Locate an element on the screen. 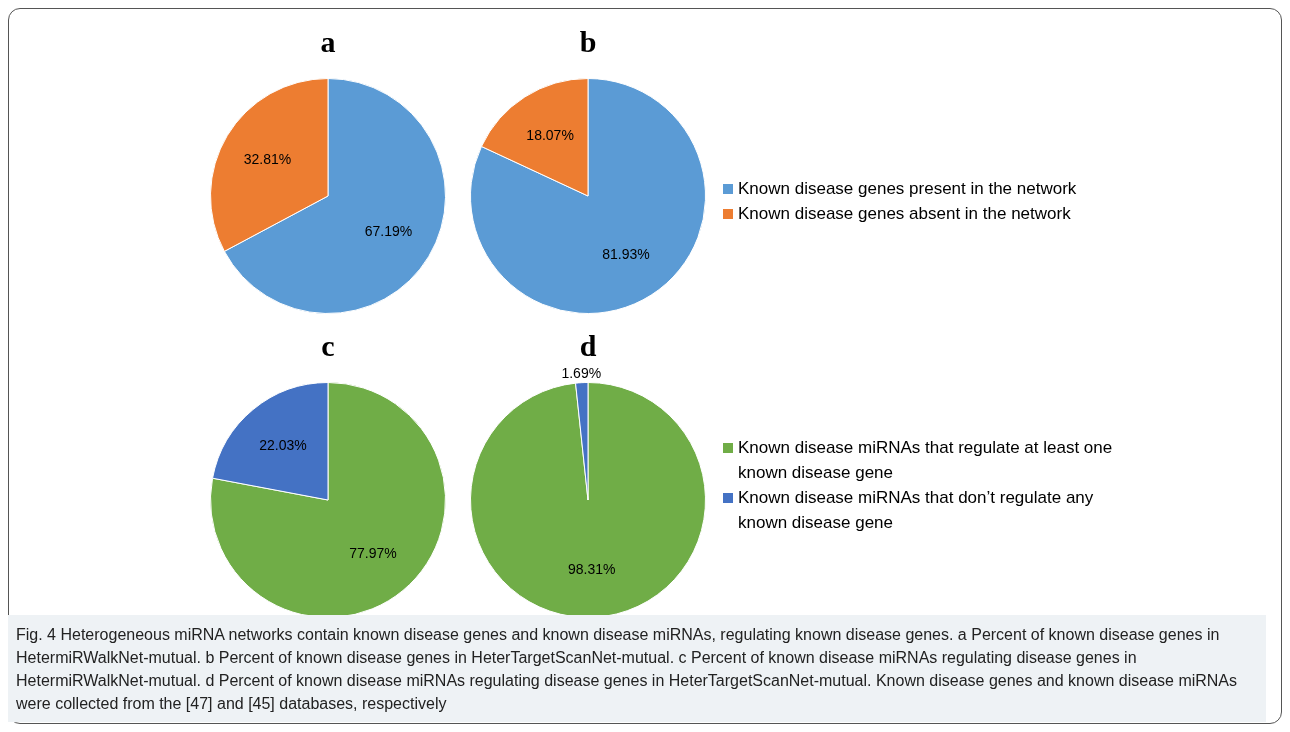 The width and height of the screenshot is (1290, 732). chart-title: a is located at coordinates (328, 41).